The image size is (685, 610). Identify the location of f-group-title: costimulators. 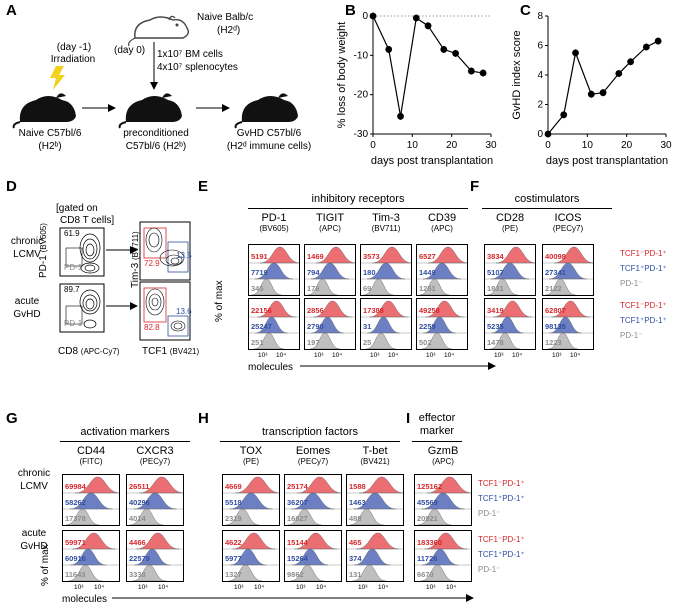
(547, 199).